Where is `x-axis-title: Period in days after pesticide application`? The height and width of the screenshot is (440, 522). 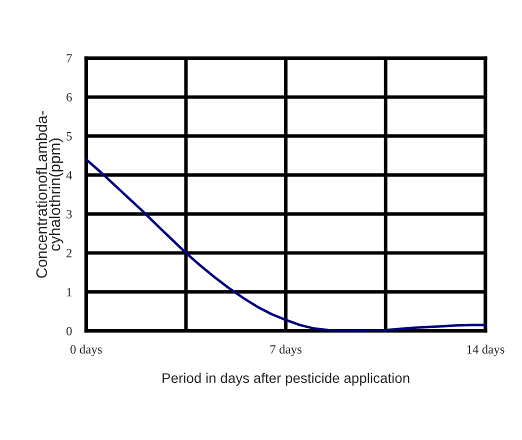
x-axis-title: Period in days after pesticide application is located at coordinates (286, 379).